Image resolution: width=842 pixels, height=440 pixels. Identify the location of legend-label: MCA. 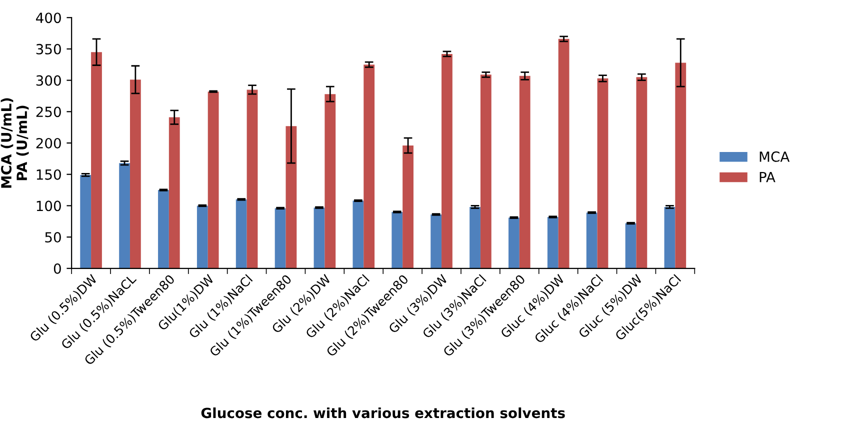
(775, 156).